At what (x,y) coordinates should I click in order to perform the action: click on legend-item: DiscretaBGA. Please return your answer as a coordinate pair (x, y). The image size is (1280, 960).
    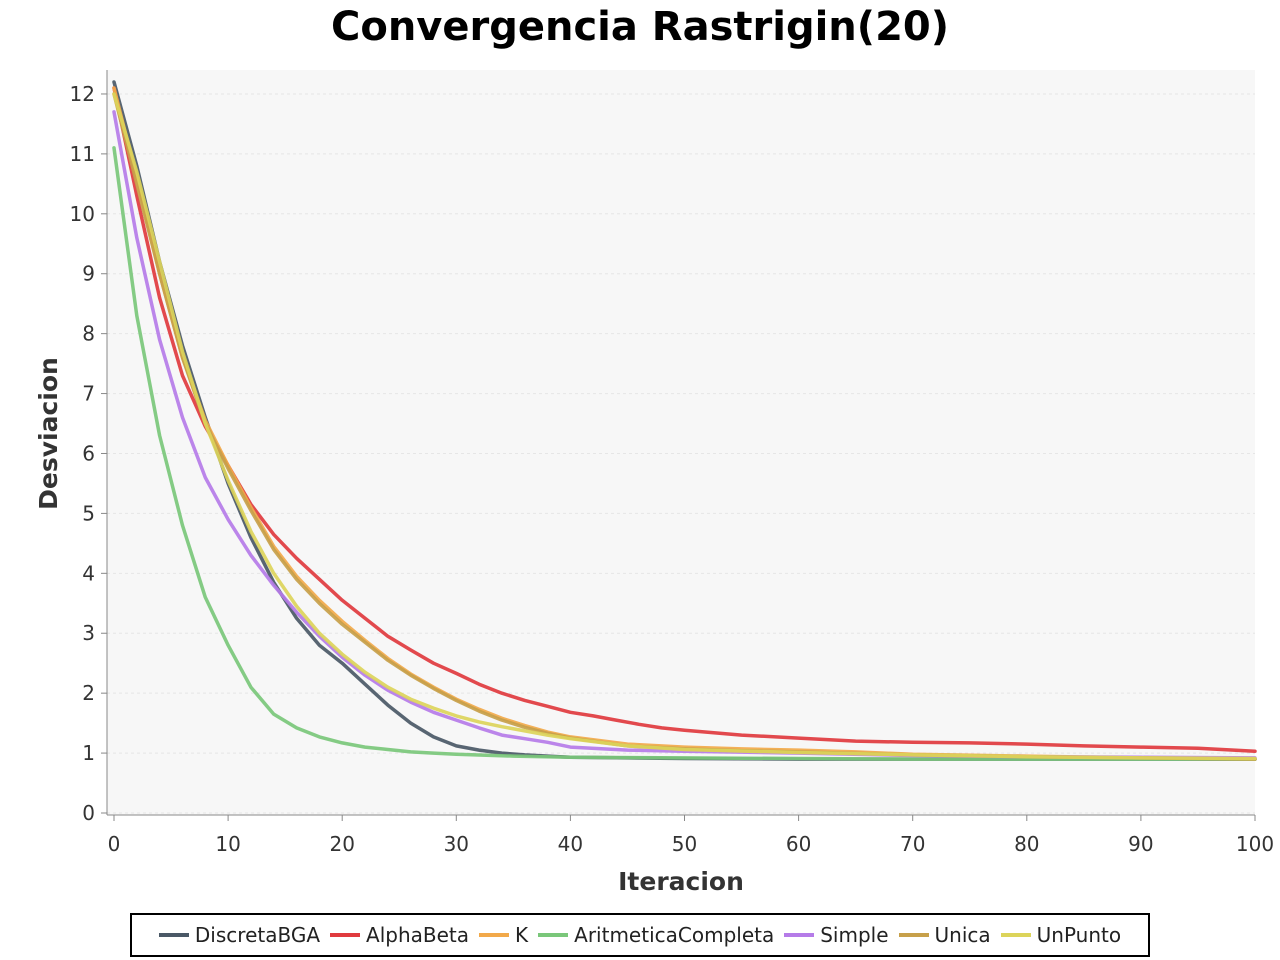
    Looking at the image, I should click on (239, 935).